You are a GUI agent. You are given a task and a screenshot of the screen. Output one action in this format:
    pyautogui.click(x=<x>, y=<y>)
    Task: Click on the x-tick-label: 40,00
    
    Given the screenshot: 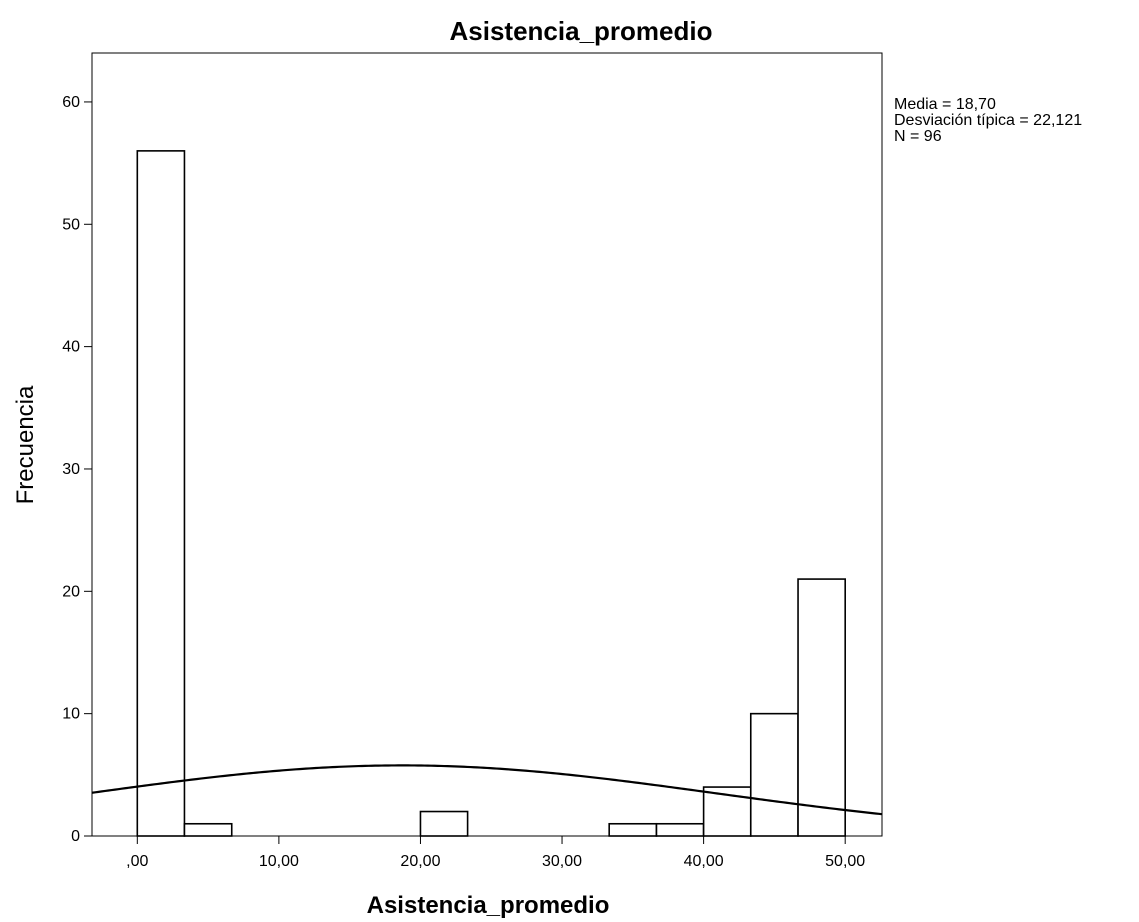 What is the action you would take?
    pyautogui.click(x=704, y=861)
    